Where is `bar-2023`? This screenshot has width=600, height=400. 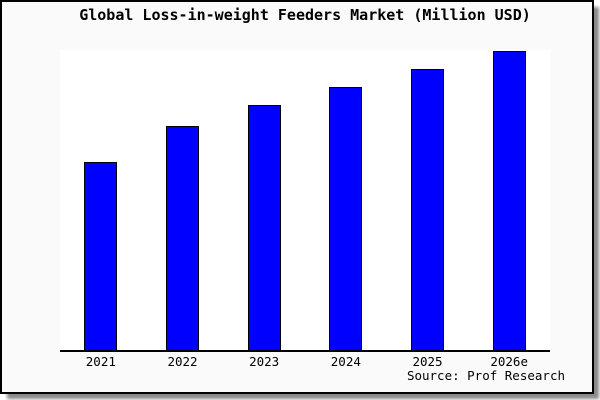
bar-2023 is located at coordinates (264, 227).